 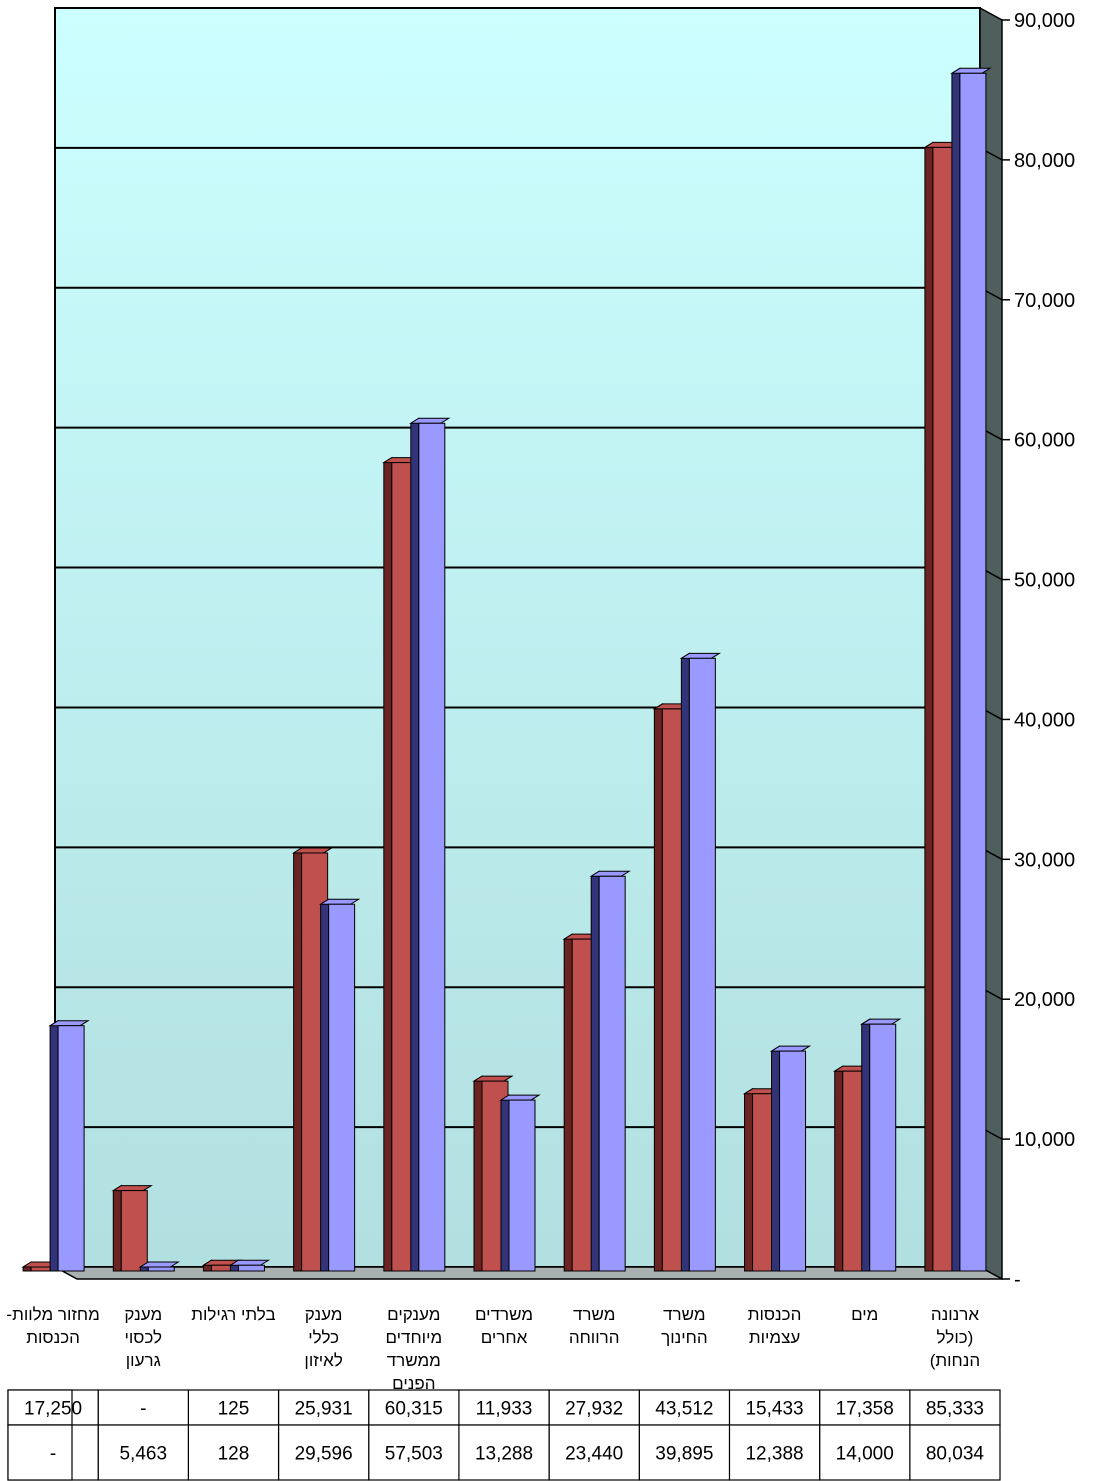 I want to click on table-cell-value: 11,933, so click(x=504, y=1409).